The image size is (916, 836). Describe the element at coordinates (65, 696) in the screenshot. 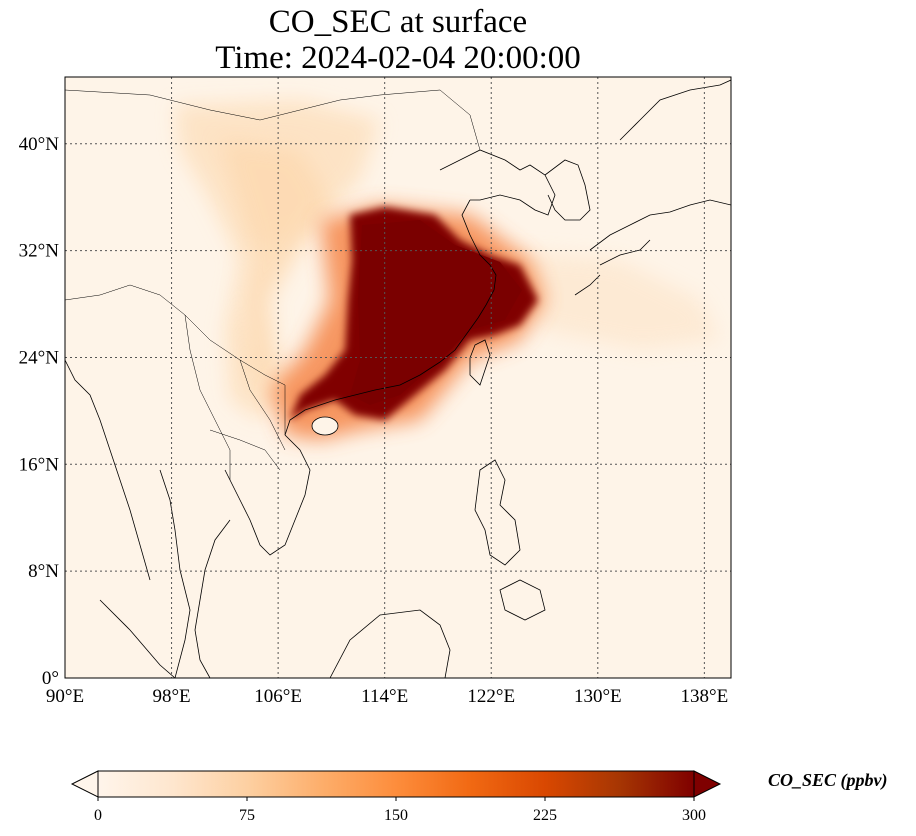

I see `lon-tick-label: 90°E` at that location.